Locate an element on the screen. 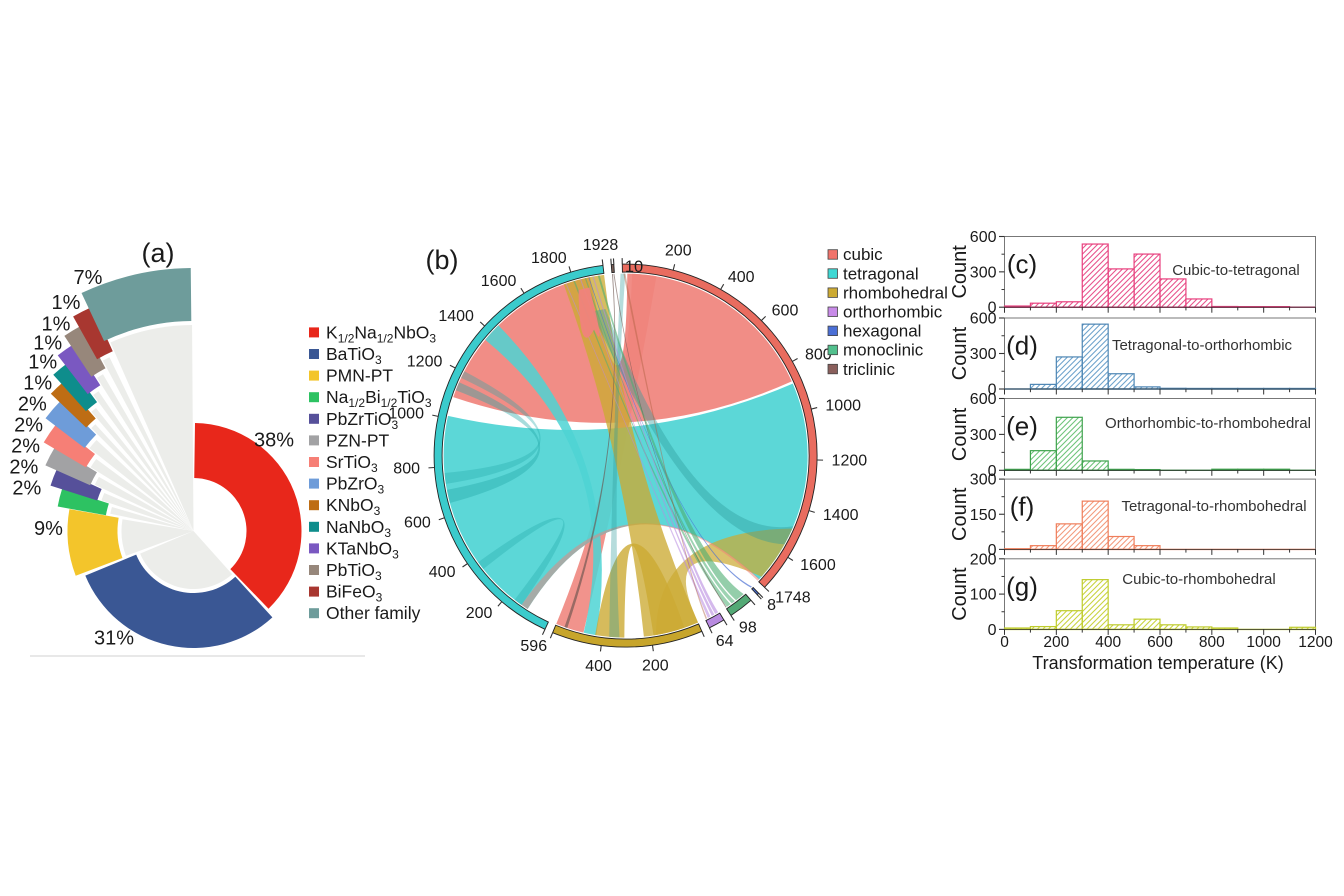 The image size is (1344, 896). svg-text: (b) is located at coordinates (442, 260).